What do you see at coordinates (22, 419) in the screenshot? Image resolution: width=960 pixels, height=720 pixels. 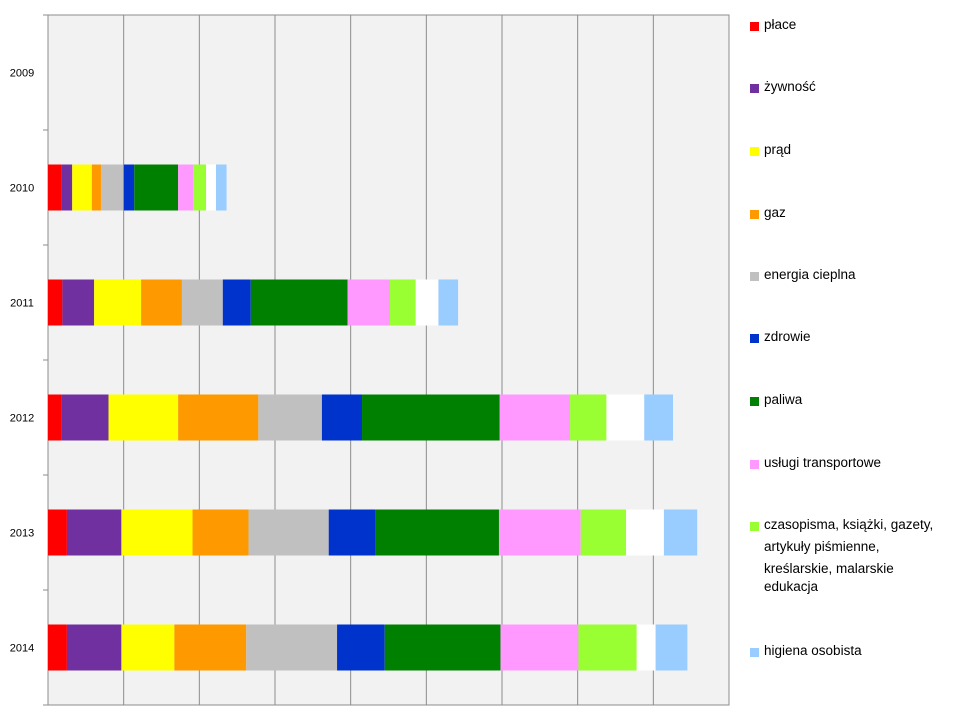 I see `y-tick-label: 2012` at bounding box center [22, 419].